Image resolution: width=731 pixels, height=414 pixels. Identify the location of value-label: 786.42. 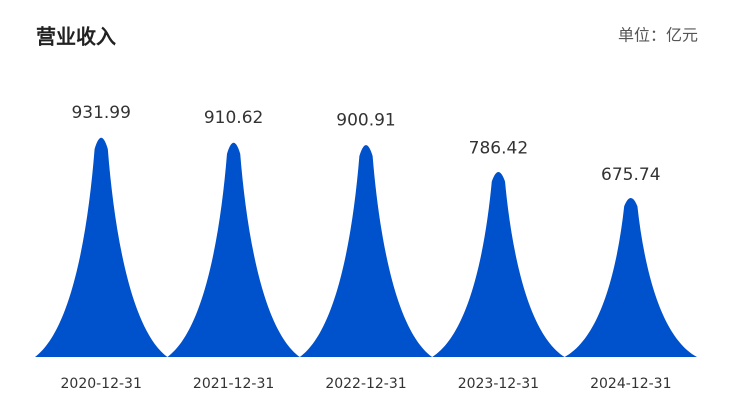
(498, 148).